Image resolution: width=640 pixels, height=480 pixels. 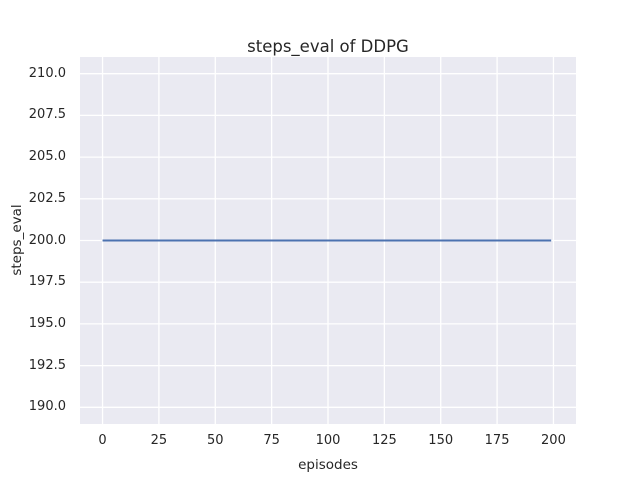 What do you see at coordinates (47, 282) in the screenshot?
I see `y-tick-label: 197.5` at bounding box center [47, 282].